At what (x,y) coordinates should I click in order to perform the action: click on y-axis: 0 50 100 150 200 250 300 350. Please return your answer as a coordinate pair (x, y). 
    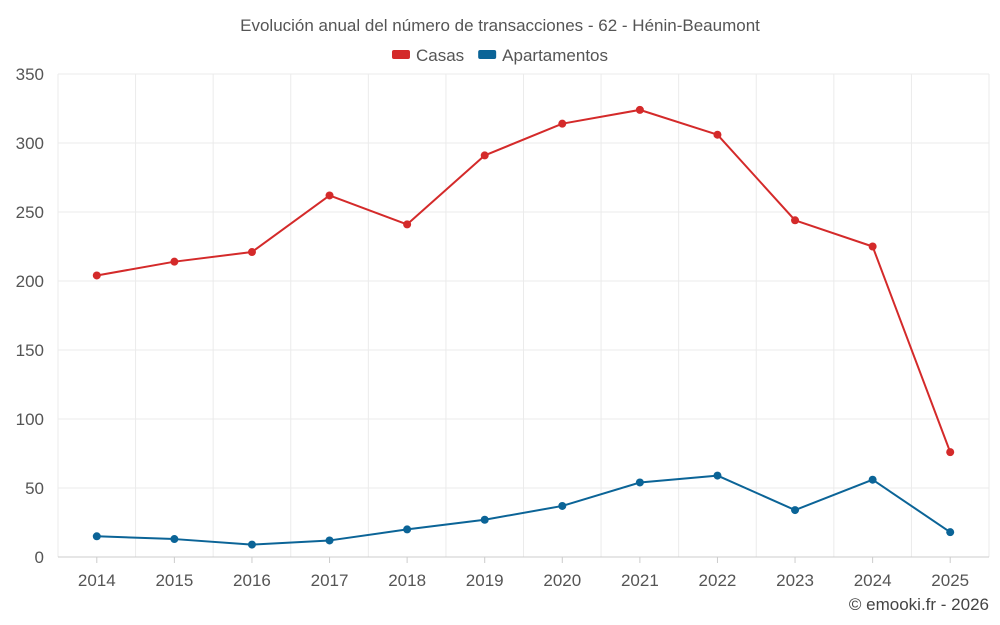
    Looking at the image, I should click on (30, 316).